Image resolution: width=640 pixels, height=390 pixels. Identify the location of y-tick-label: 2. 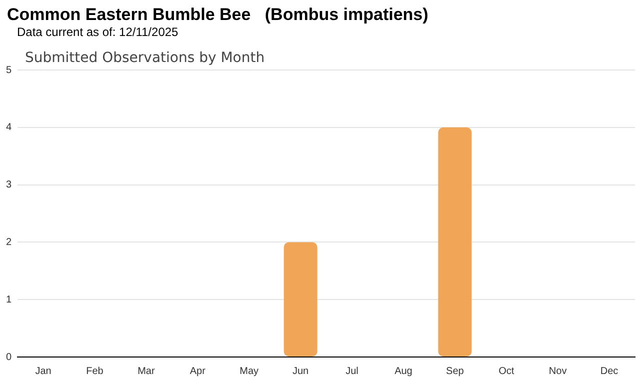
(9, 242).